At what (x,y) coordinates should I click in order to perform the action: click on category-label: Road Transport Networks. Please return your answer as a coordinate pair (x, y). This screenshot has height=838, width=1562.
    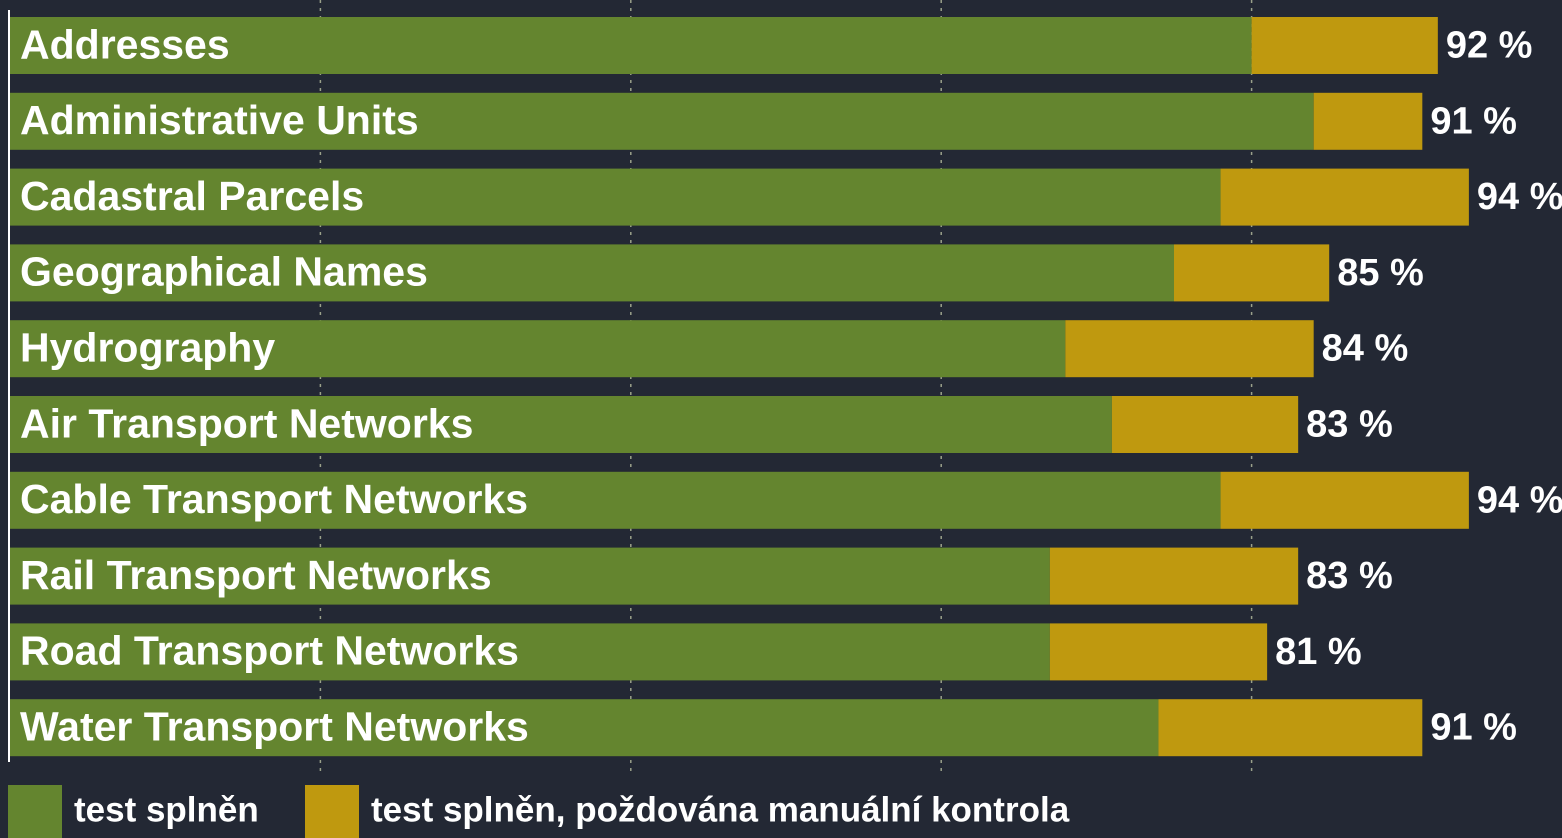
    Looking at the image, I should click on (269, 651).